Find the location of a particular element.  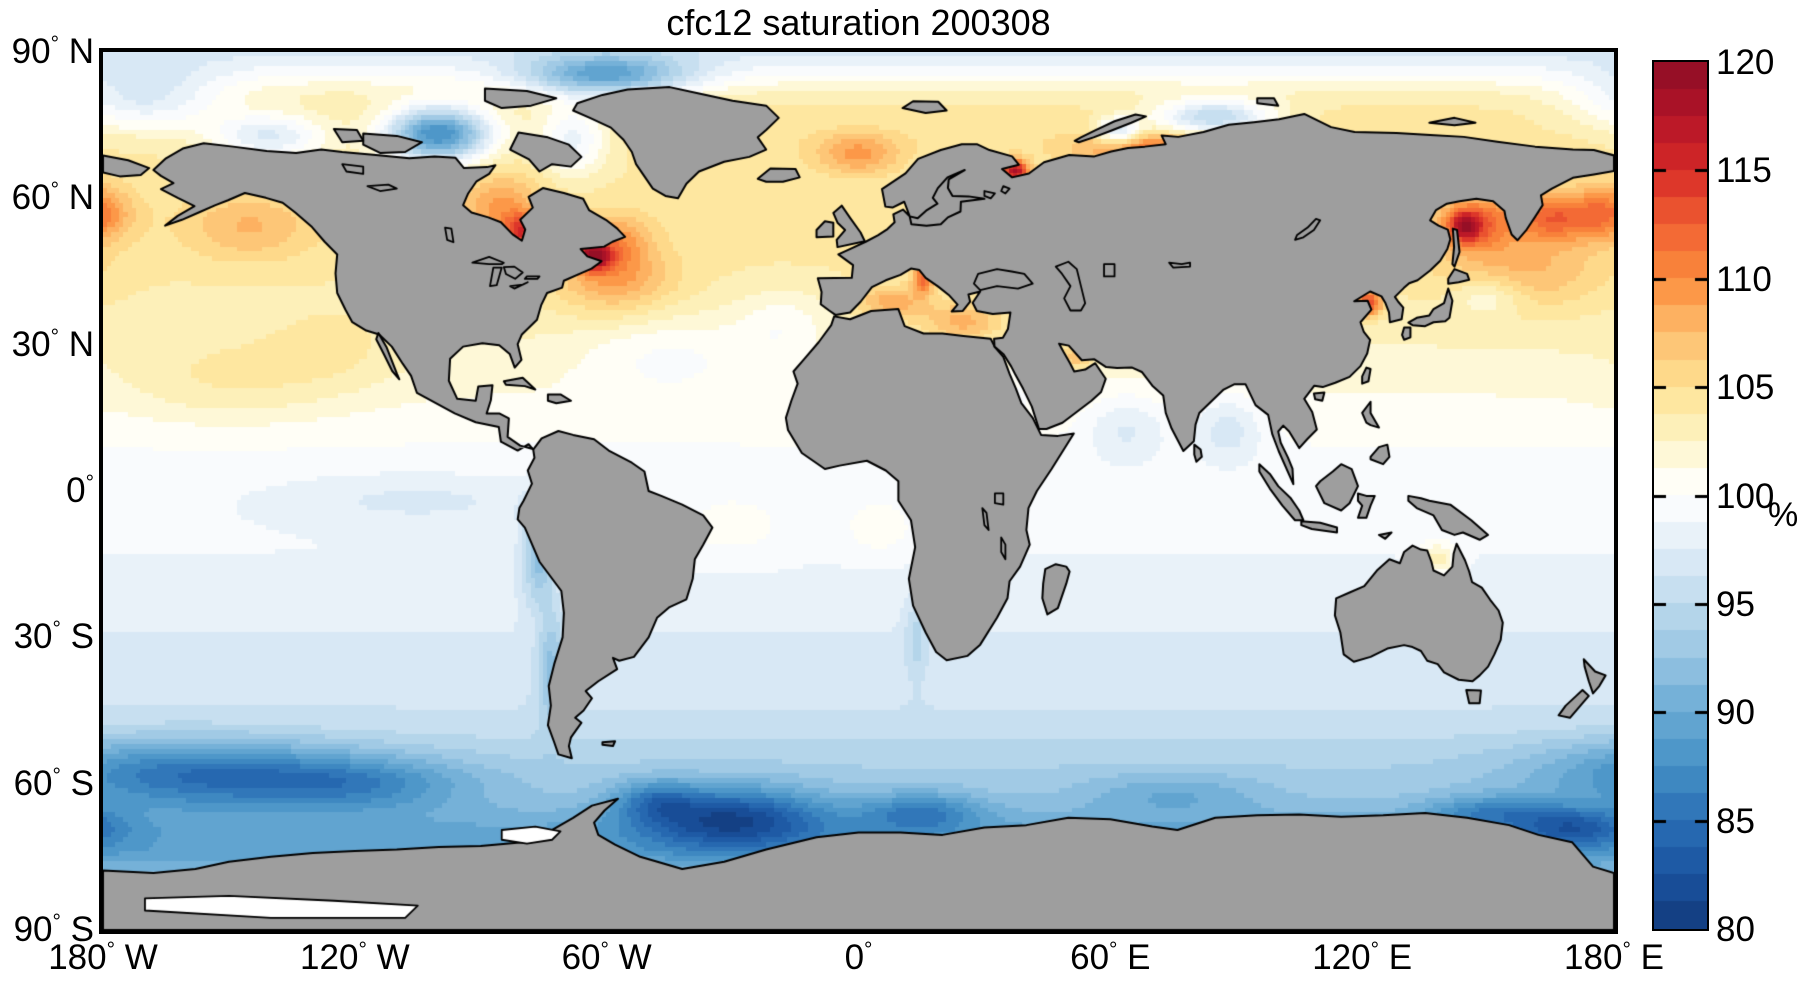

y-tick-label-30S: 30° S is located at coordinates (53, 637).